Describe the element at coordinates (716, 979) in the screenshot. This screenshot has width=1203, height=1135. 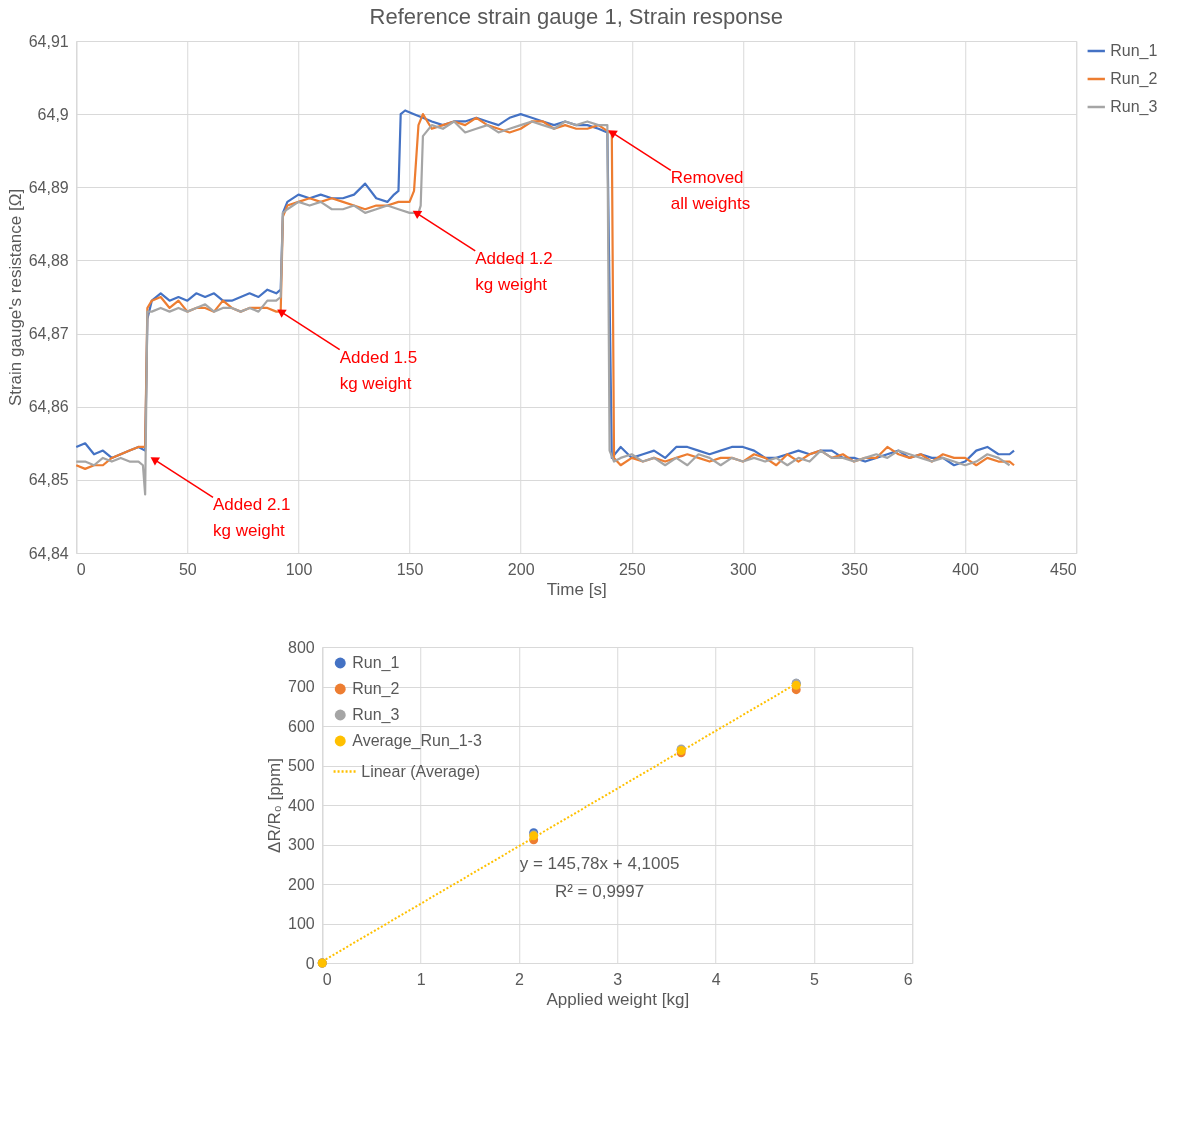
I see `x-tick-label: 4` at that location.